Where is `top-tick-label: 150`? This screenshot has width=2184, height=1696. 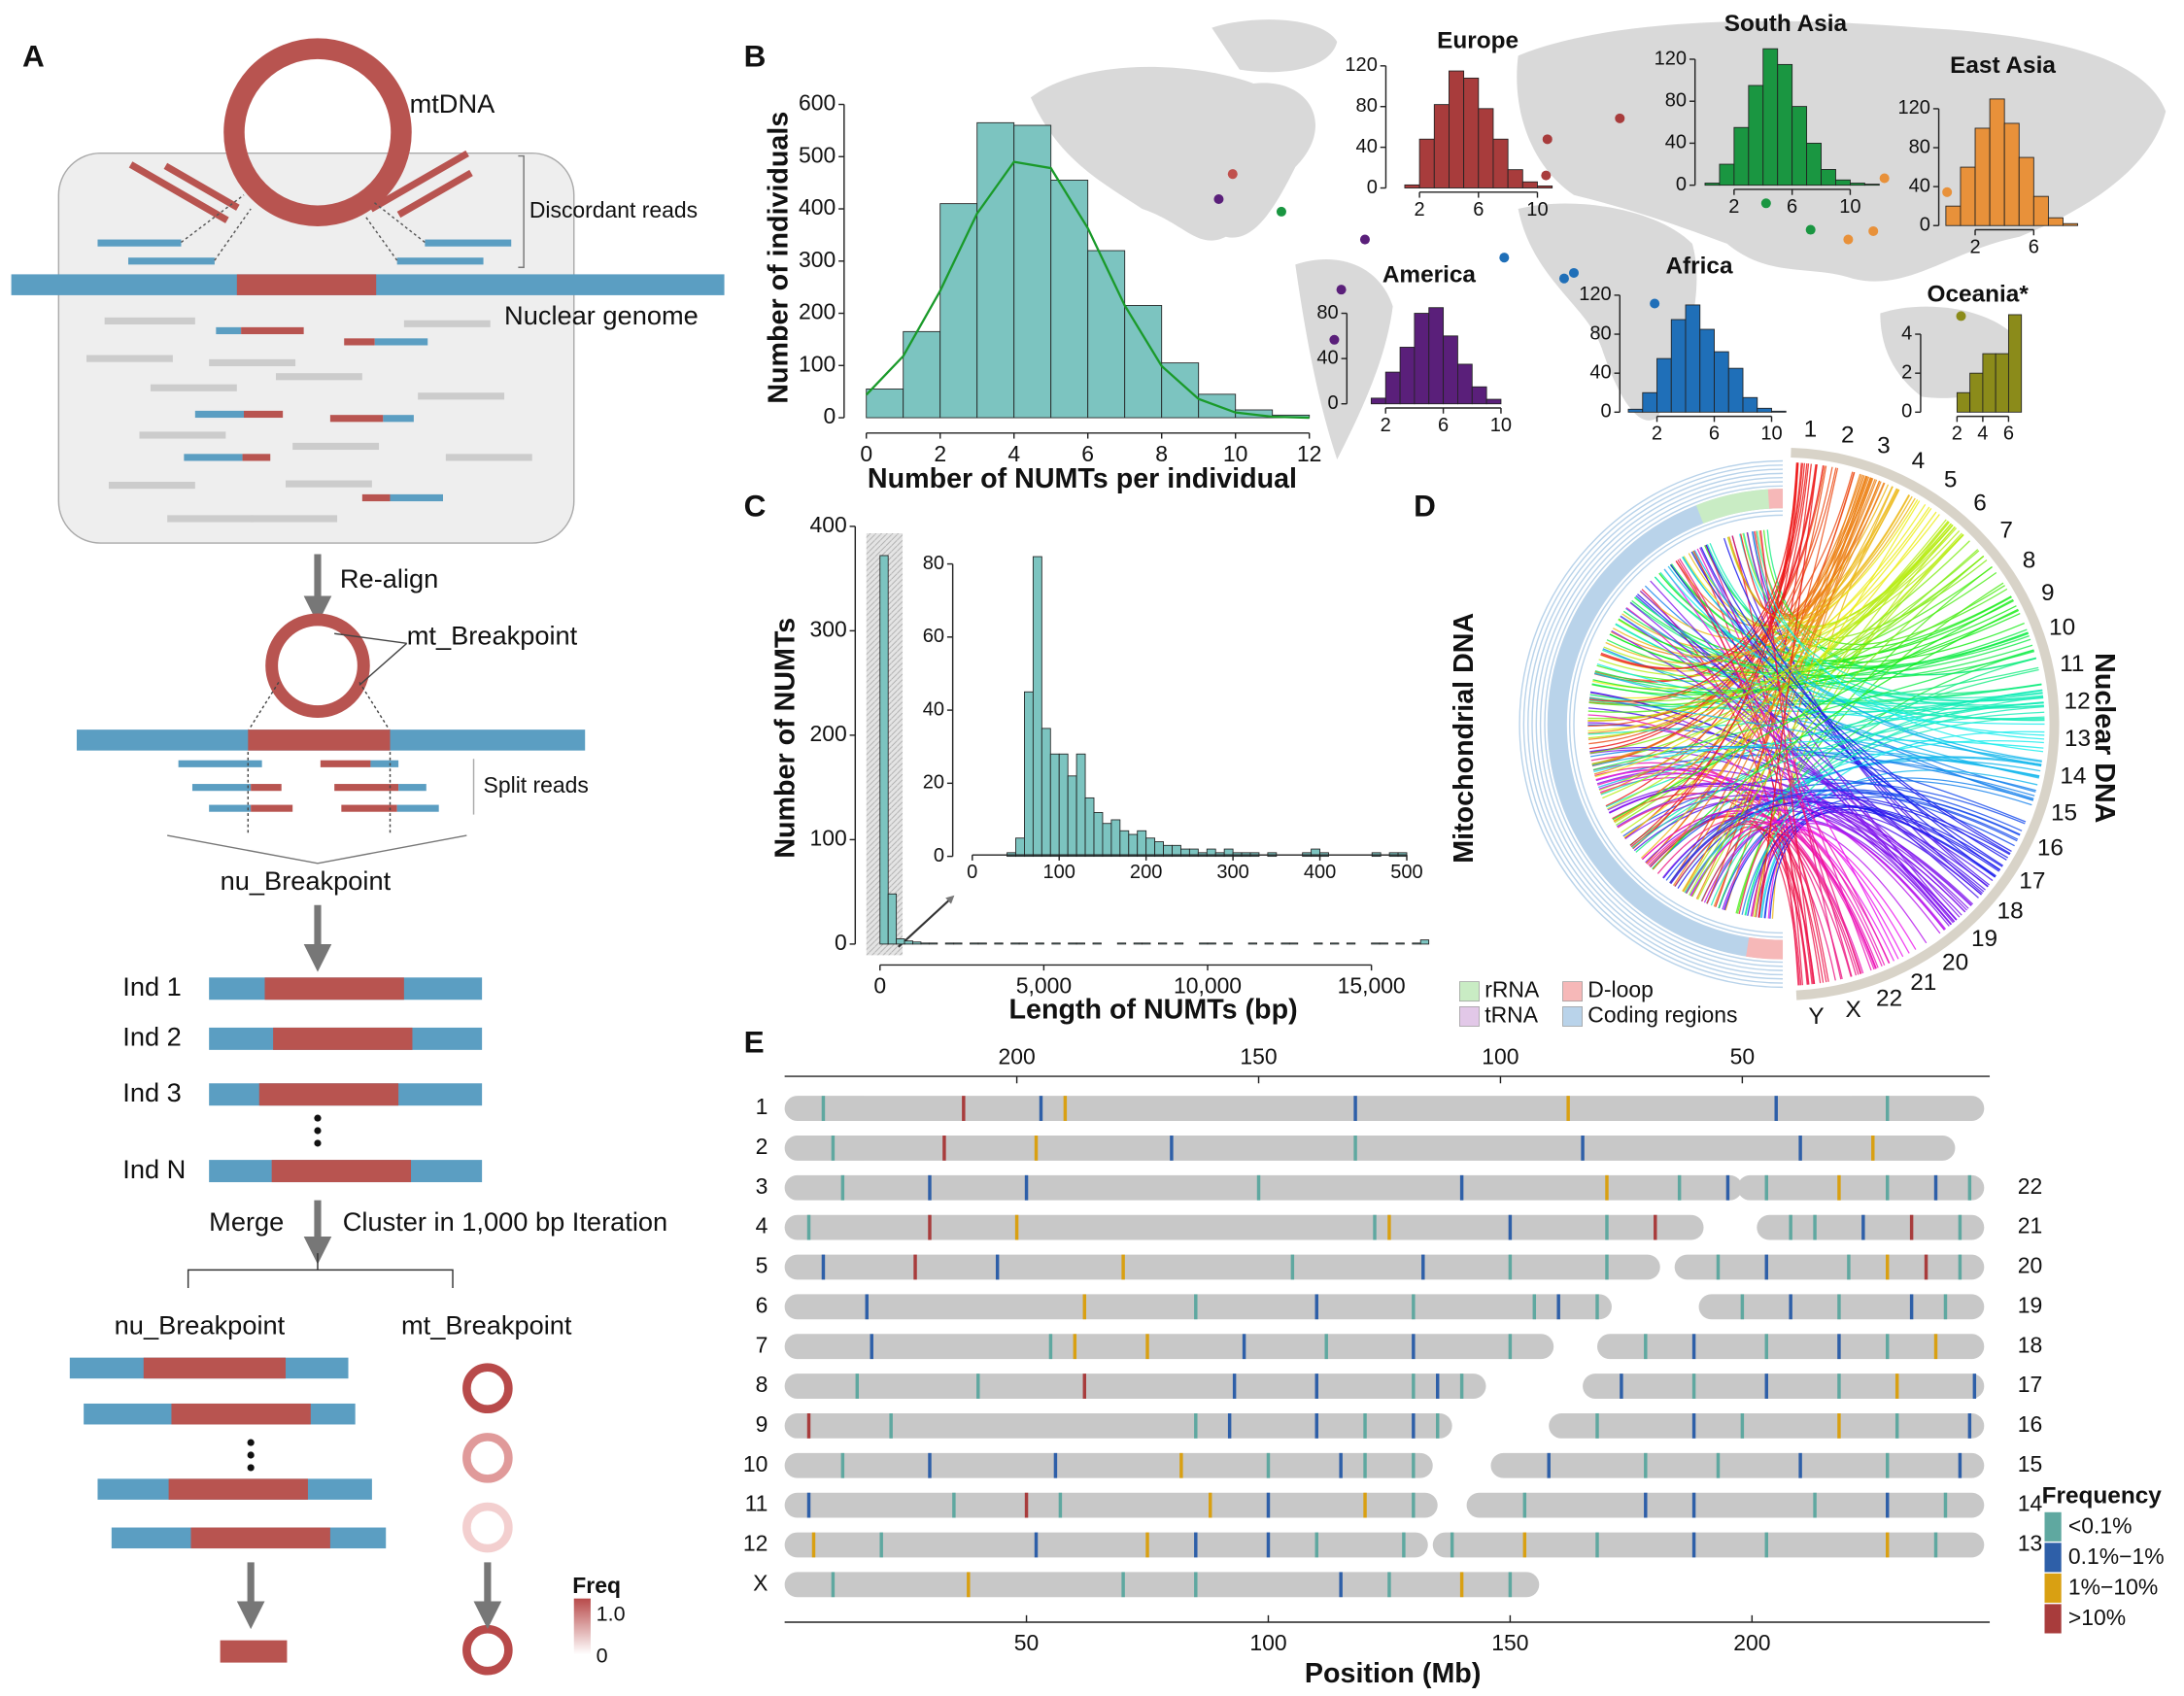
top-tick-label: 150 is located at coordinates (1258, 1057).